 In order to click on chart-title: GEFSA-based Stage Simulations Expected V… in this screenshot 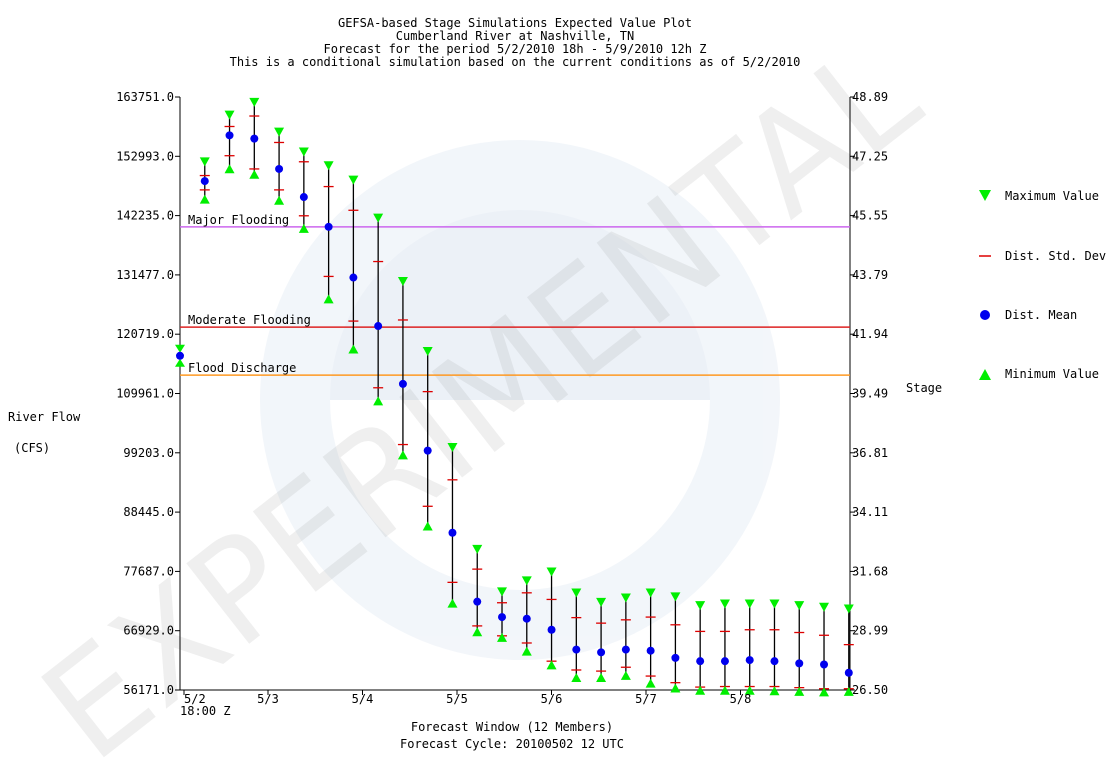, I will do `click(515, 42)`.